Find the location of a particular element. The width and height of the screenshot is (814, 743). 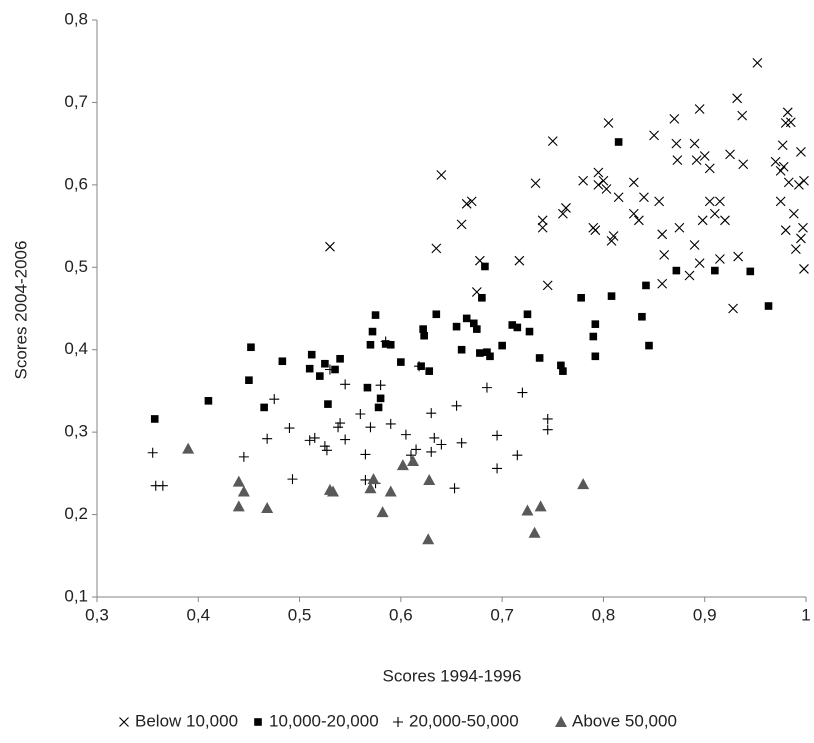

y-tick-label: 0,3 is located at coordinates (76, 431).